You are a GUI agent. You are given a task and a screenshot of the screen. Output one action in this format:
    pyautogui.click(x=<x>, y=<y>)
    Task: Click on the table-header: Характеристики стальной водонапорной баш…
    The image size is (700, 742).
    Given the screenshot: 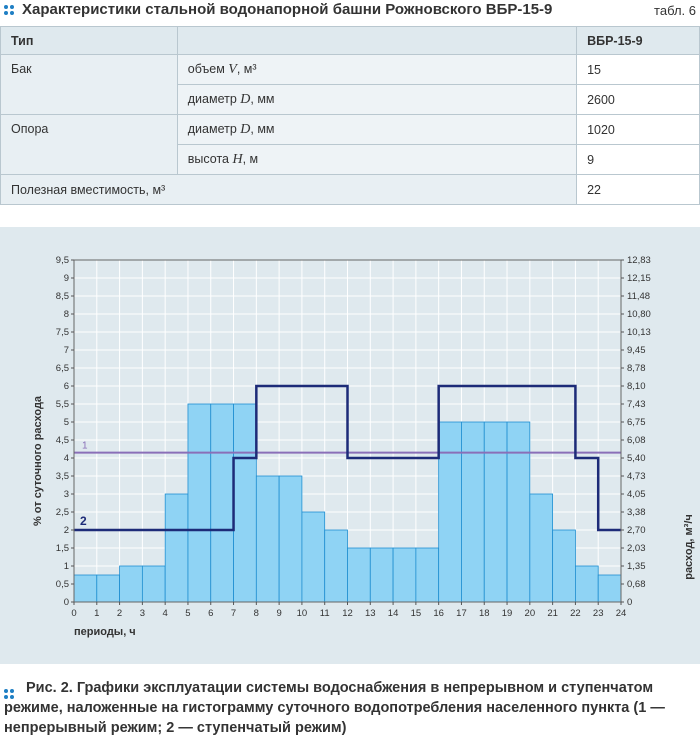 What is the action you would take?
    pyautogui.click(x=350, y=11)
    